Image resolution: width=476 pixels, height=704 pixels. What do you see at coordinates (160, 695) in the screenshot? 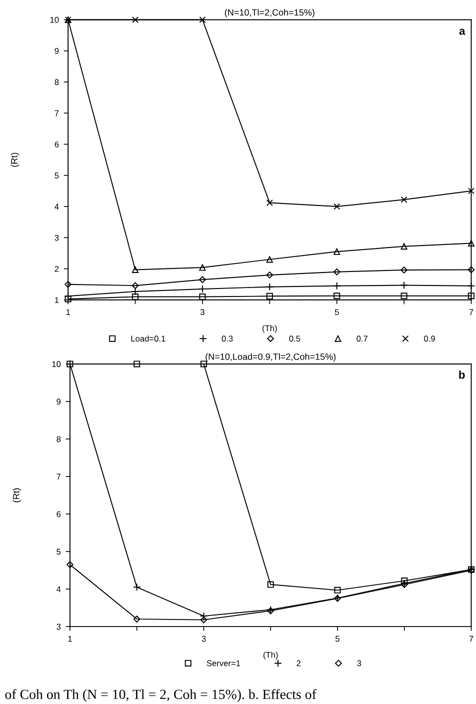
I see `text: of Coh on Th (N = 10, Tl = 2, Coh = 15%). b. Effects of` at bounding box center [160, 695].